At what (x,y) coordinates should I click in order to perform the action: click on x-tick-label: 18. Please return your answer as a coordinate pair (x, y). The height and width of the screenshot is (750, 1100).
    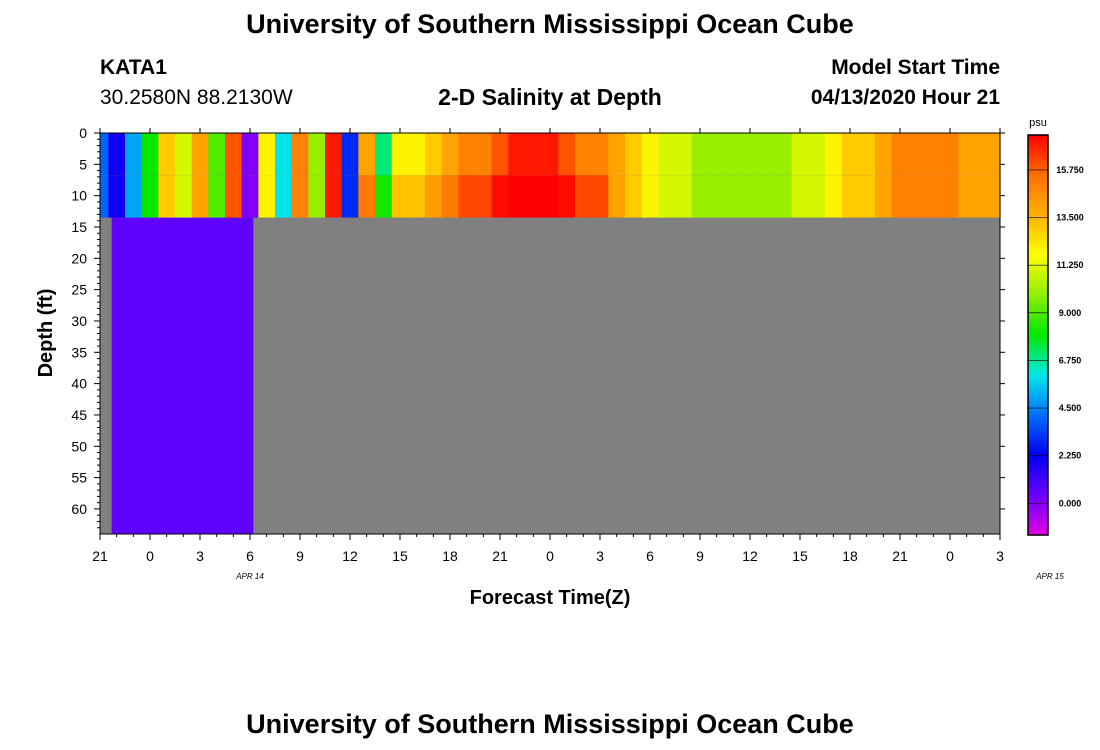
    Looking at the image, I should click on (450, 556).